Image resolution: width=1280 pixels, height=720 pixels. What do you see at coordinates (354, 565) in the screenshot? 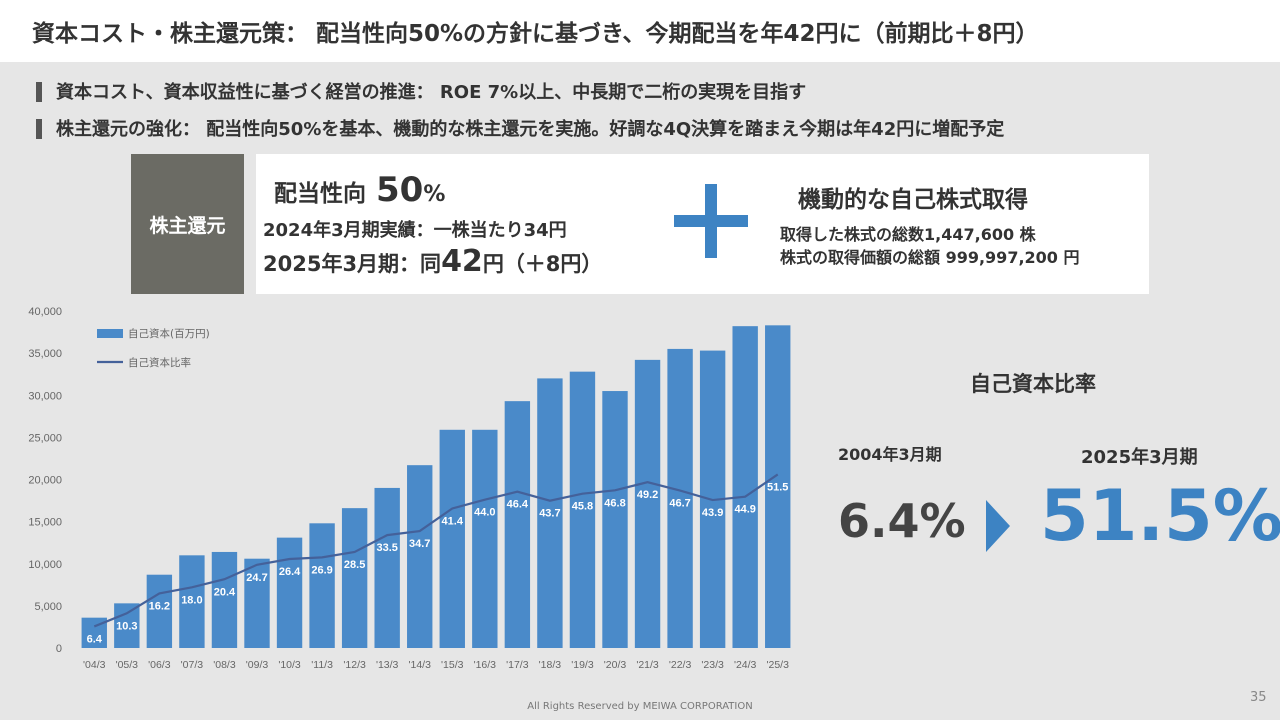
I see `ratio-data-label: 28.5` at bounding box center [354, 565].